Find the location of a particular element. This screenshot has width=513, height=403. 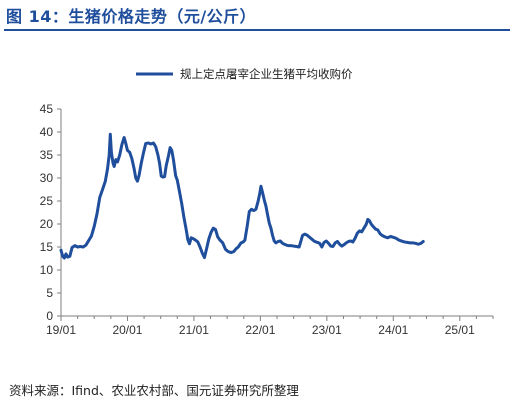

x-tick-label: 25/01 is located at coordinates (460, 330).